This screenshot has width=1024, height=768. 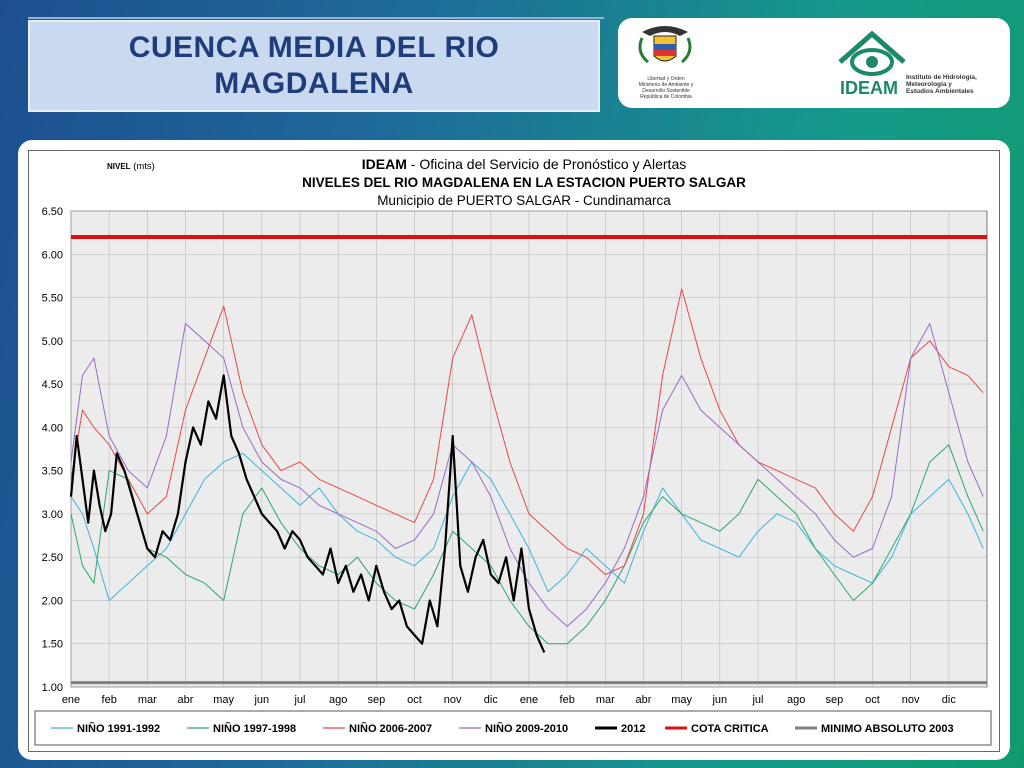 What do you see at coordinates (941, 77) in the screenshot?
I see `ideam-sub-line-1: Instituto de Hidrología,` at bounding box center [941, 77].